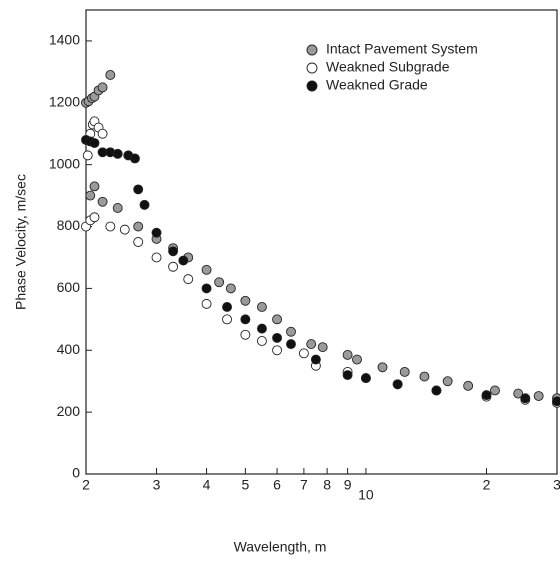  Describe the element at coordinates (402, 49) in the screenshot. I see `legend-label: Intact Pavement System` at that location.